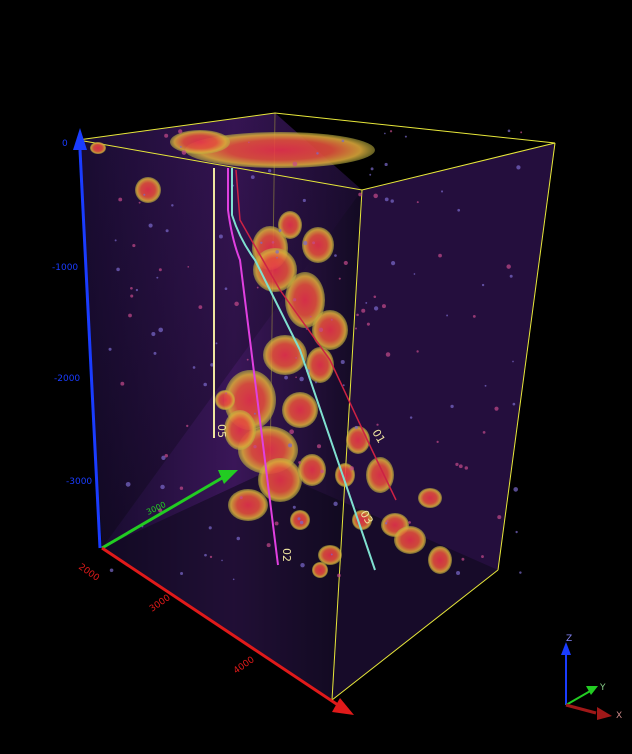 The image size is (632, 754). I want to click on z-tick: -3000, so click(79, 482).